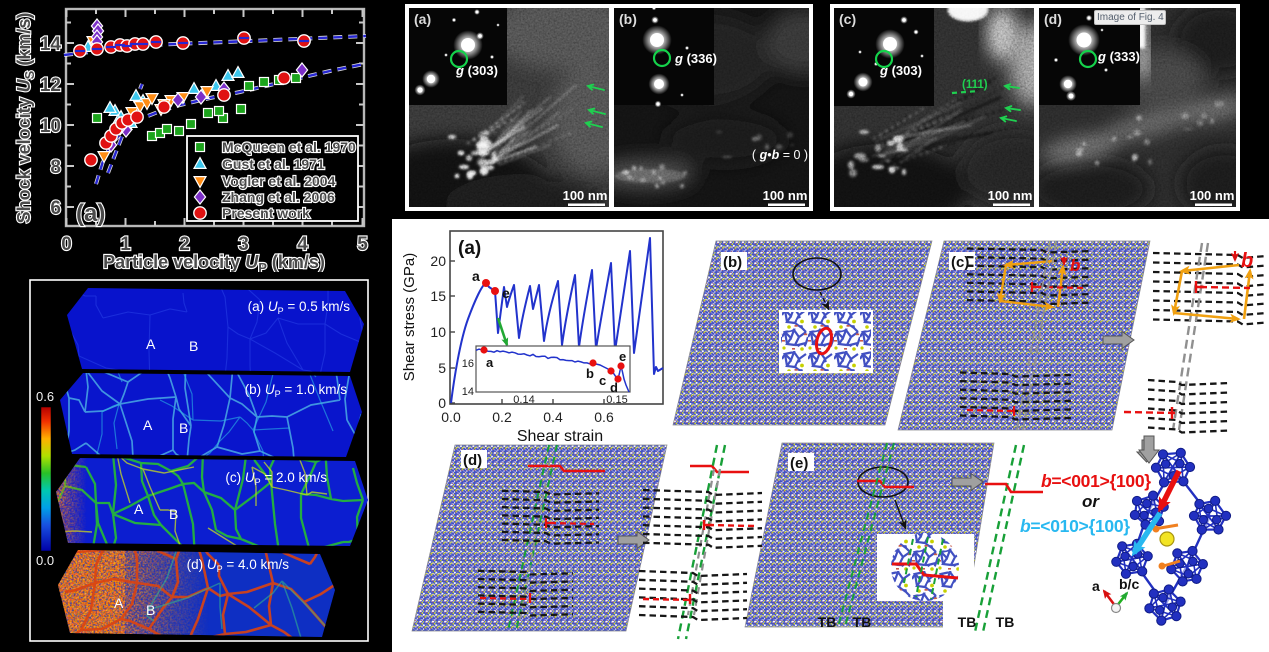  Describe the element at coordinates (695, 58) in the screenshot. I see `svg-text: g (336)` at that location.